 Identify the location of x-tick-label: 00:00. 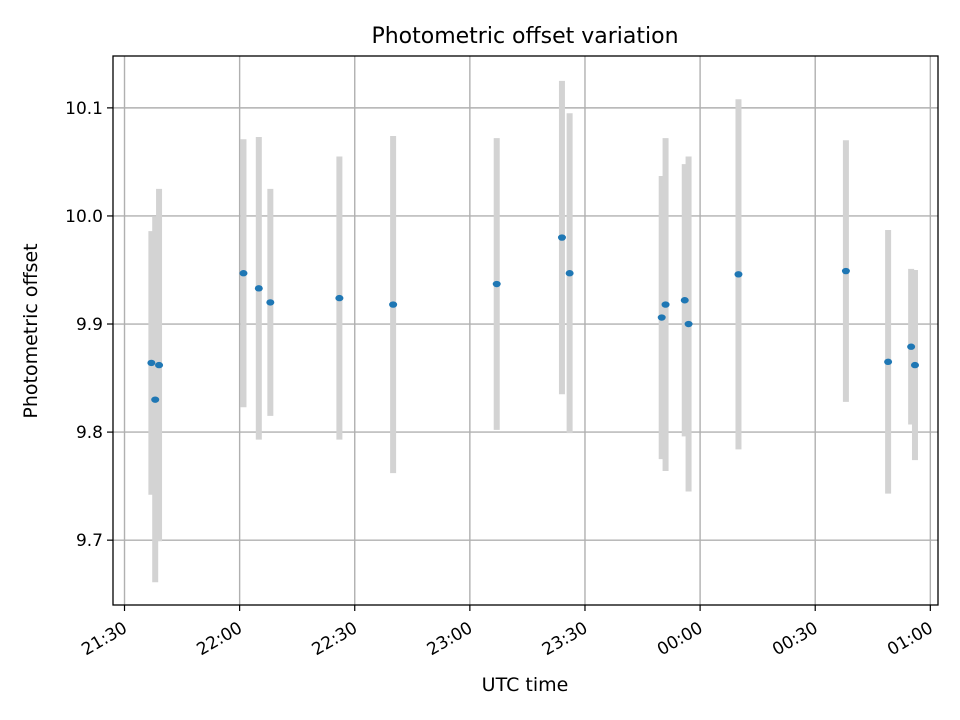
(680, 639).